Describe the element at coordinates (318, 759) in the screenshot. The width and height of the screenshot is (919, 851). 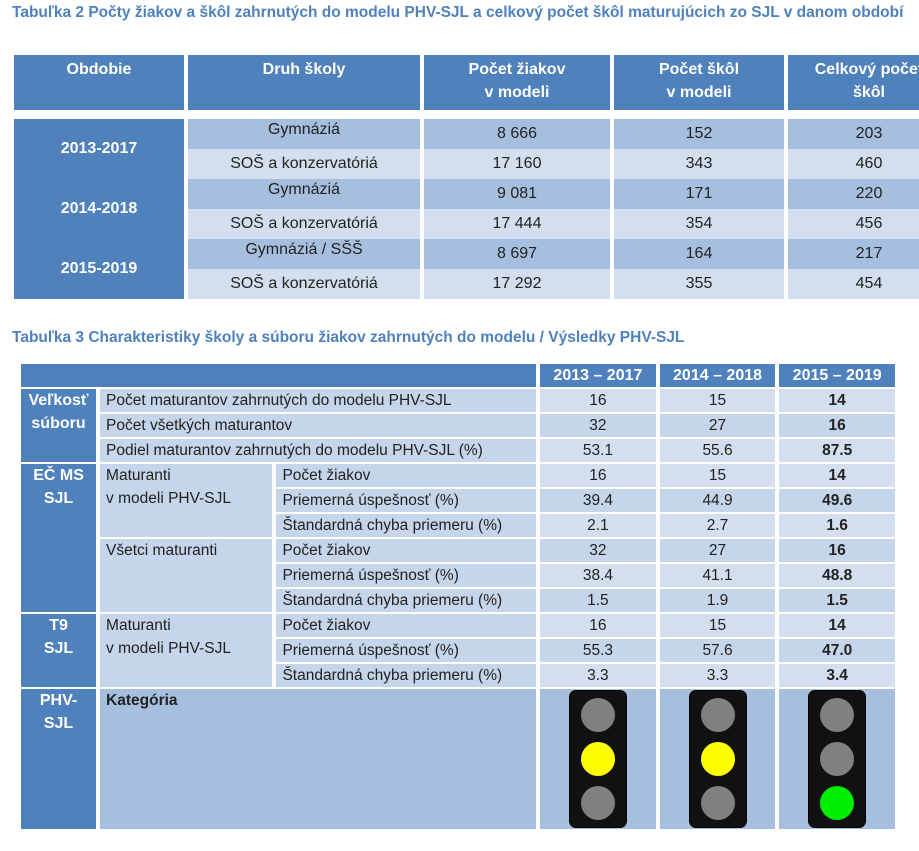
I see `category-label: Kategória` at that location.